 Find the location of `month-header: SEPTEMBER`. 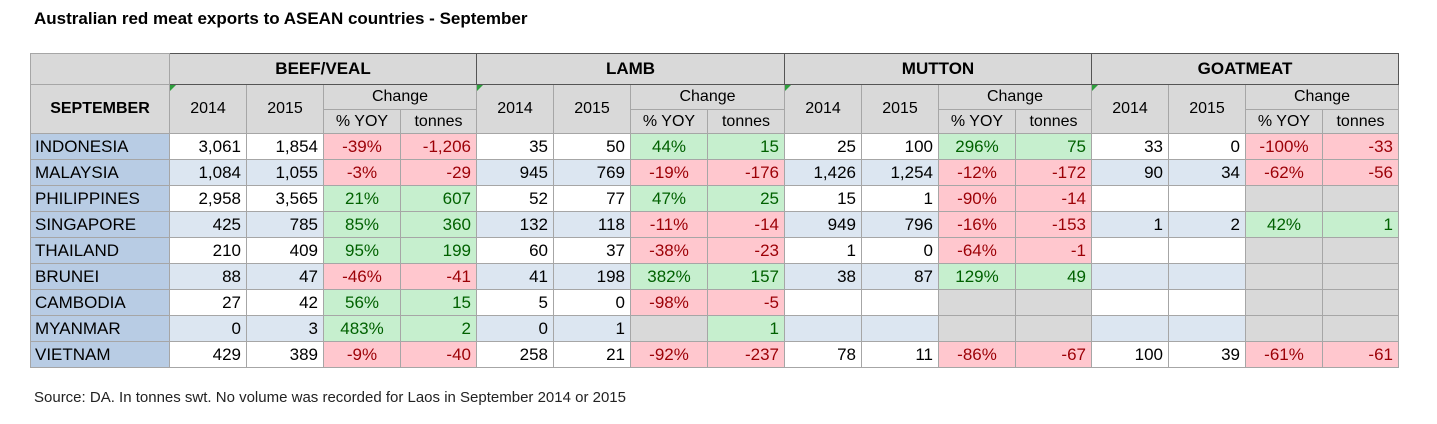

month-header: SEPTEMBER is located at coordinates (100, 109).